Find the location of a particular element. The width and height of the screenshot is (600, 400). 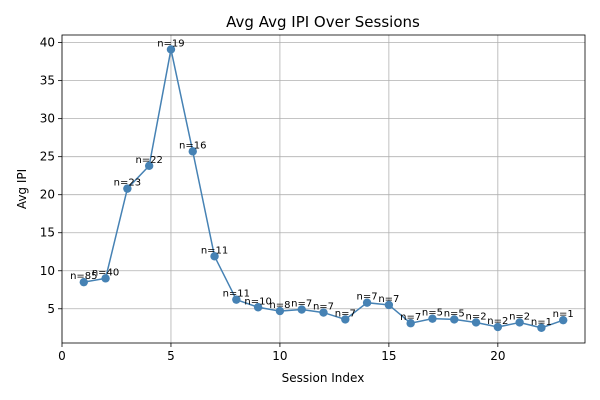

x-tick-label: 5 is located at coordinates (171, 356).